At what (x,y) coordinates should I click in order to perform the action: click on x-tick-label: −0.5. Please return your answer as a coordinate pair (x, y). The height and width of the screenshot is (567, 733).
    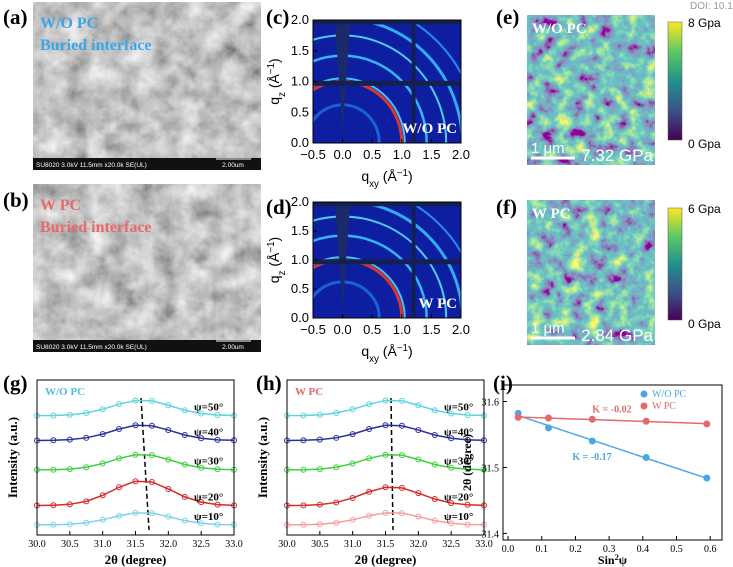
    Looking at the image, I should click on (313, 329).